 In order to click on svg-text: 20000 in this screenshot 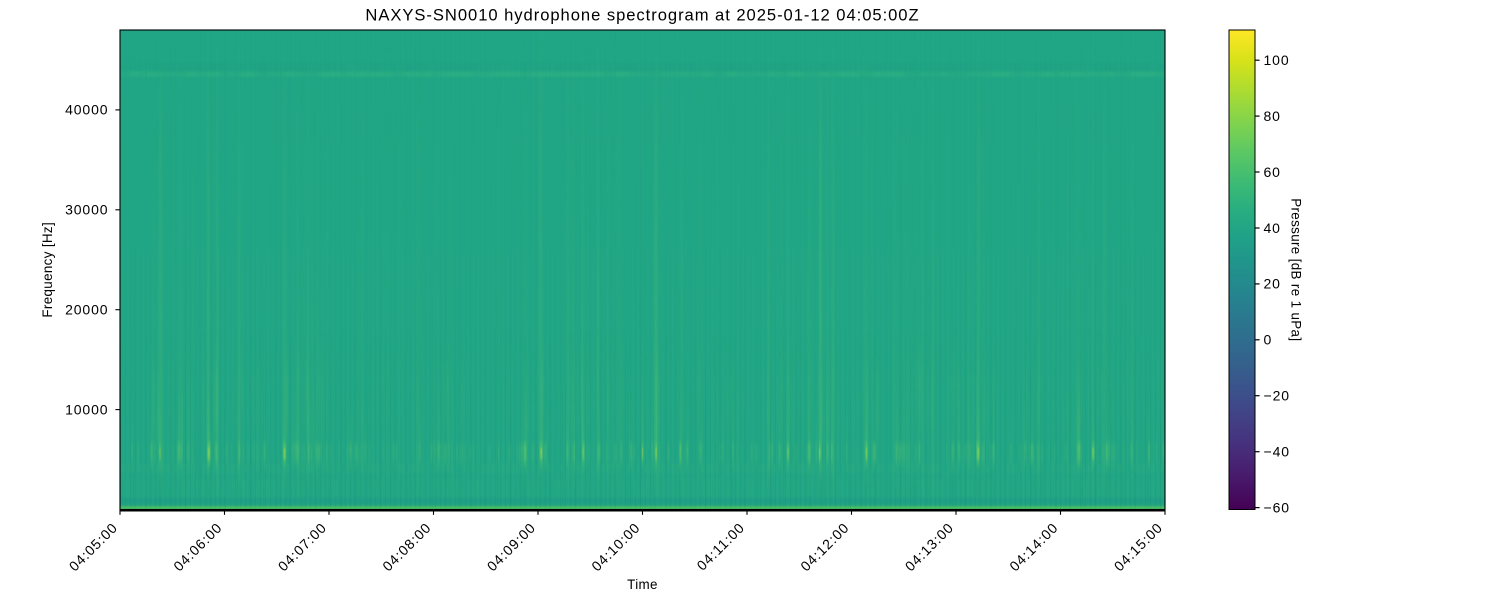, I will do `click(86, 310)`.